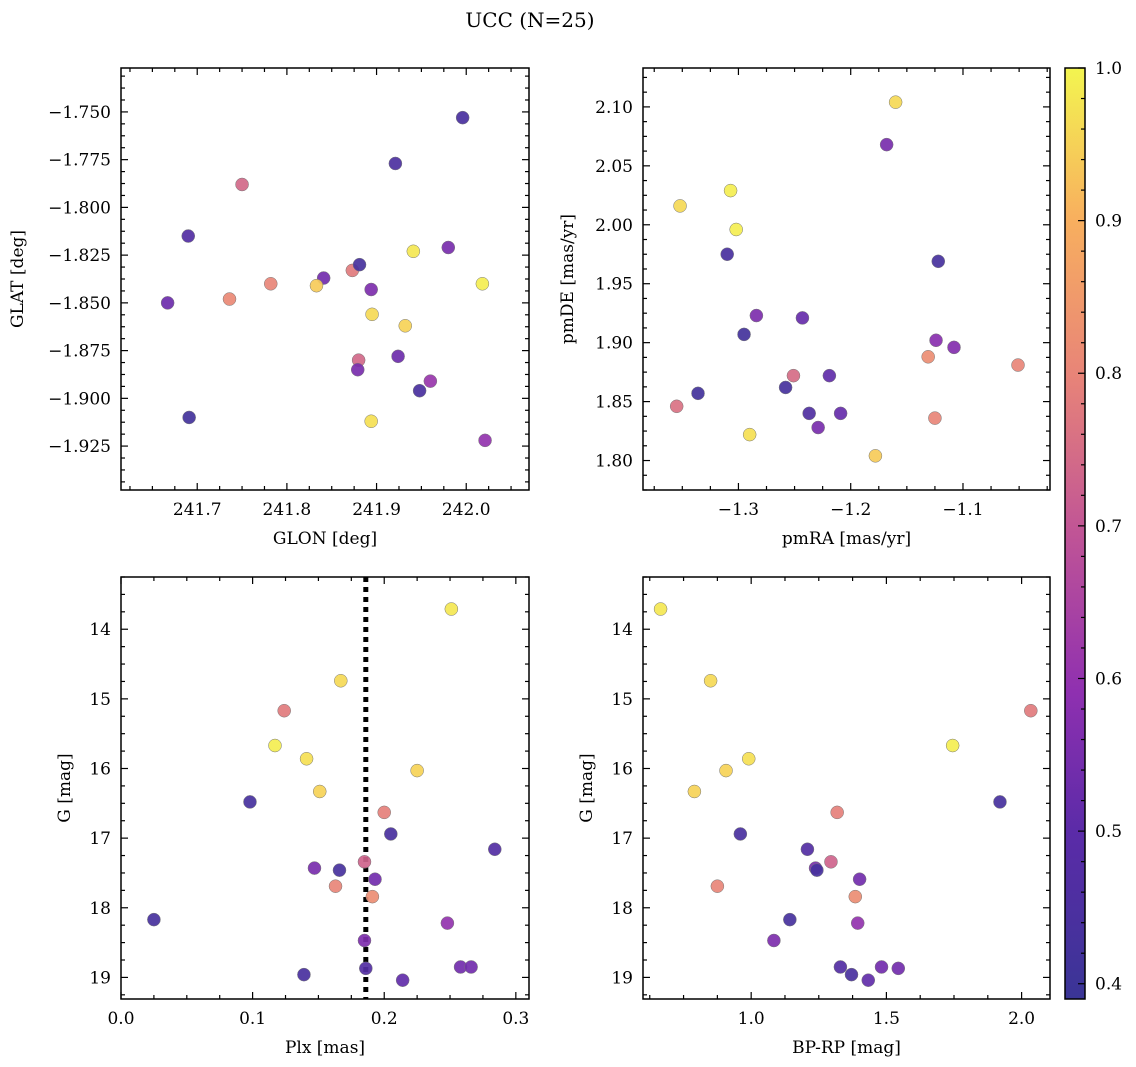 This screenshot has height=1067, width=1136. What do you see at coordinates (376, 510) in the screenshot?
I see `x-tick-label: 241.9` at bounding box center [376, 510].